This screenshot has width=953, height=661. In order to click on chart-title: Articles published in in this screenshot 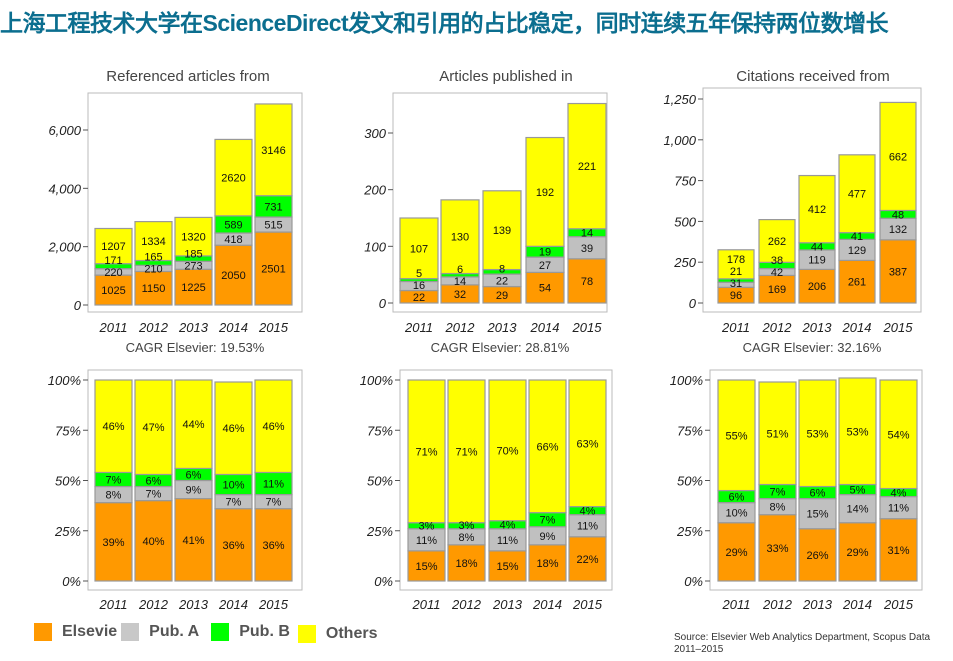, I will do `click(505, 76)`.